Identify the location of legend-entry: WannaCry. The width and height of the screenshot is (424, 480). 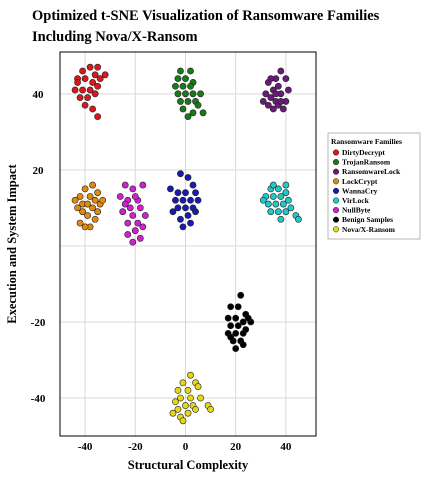
(360, 190).